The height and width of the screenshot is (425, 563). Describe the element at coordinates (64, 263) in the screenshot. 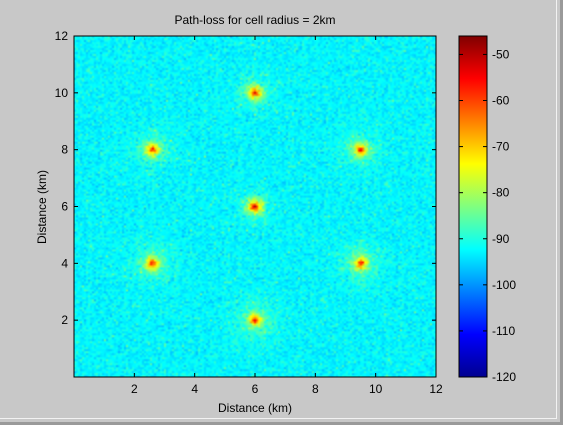

I see `y-tick-label: 4` at that location.